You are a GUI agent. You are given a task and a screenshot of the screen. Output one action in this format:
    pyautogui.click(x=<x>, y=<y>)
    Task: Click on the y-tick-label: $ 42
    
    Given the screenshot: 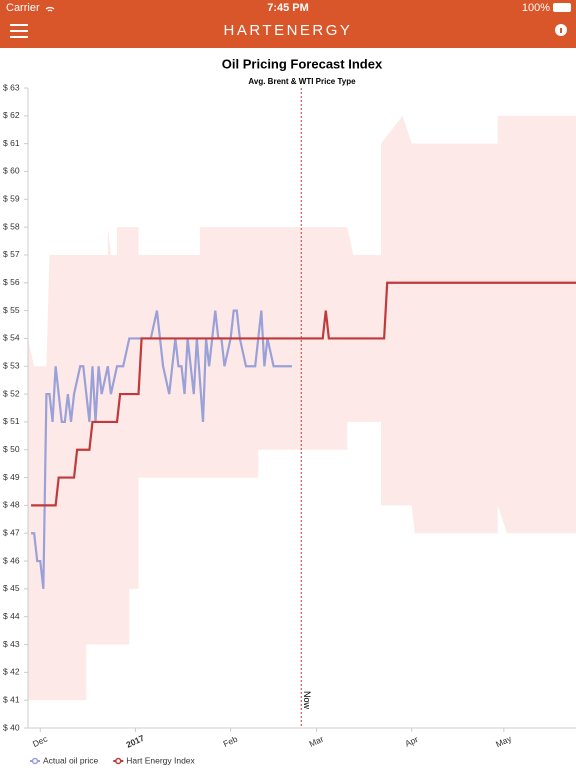 What is the action you would take?
    pyautogui.click(x=11, y=672)
    